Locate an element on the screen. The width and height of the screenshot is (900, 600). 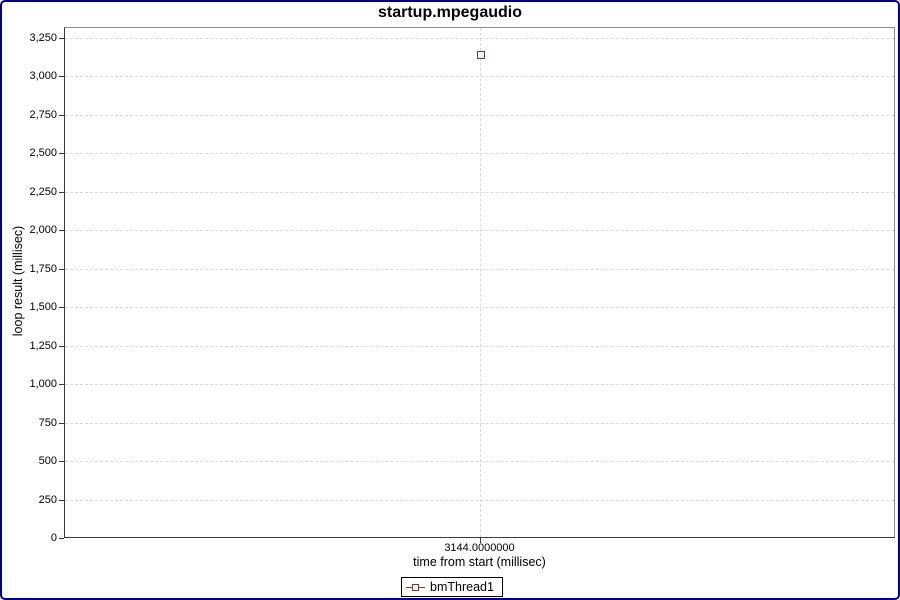
legend-label: bmThread1 is located at coordinates (462, 587).